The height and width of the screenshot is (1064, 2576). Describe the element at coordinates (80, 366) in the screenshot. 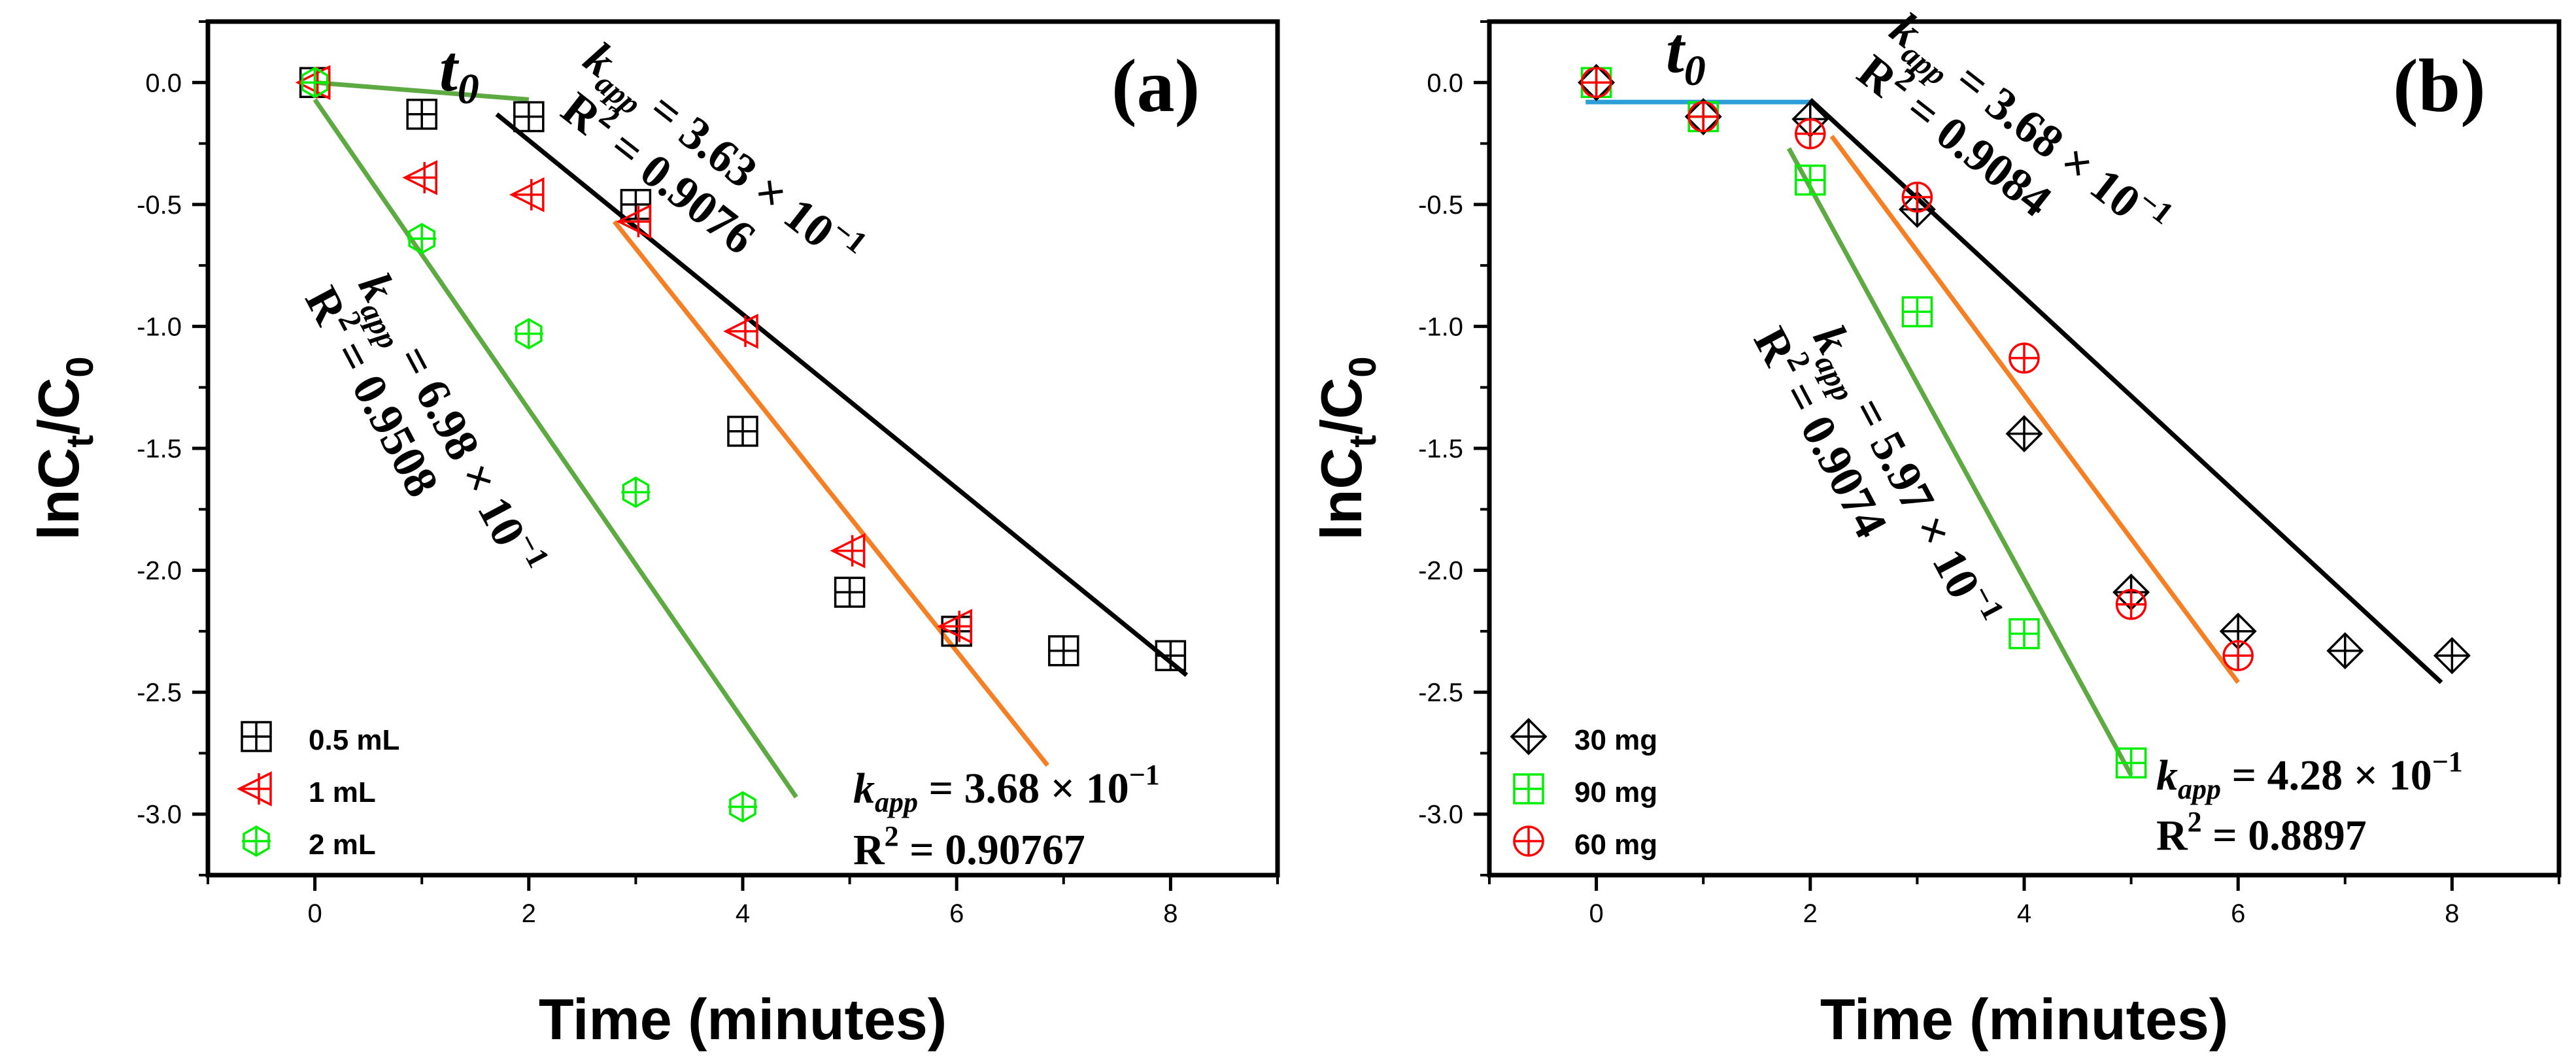

I see `y-title-sub-2: 0` at that location.